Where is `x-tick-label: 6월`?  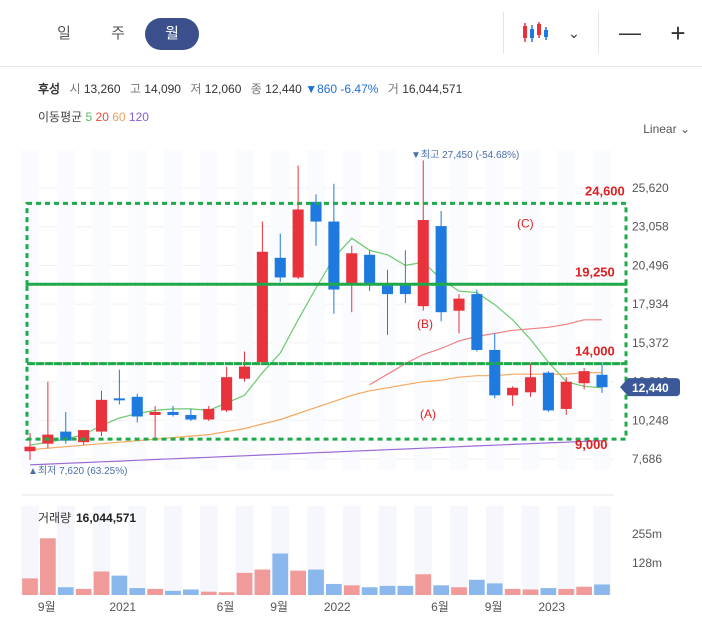 x-tick-label: 6월 is located at coordinates (440, 607).